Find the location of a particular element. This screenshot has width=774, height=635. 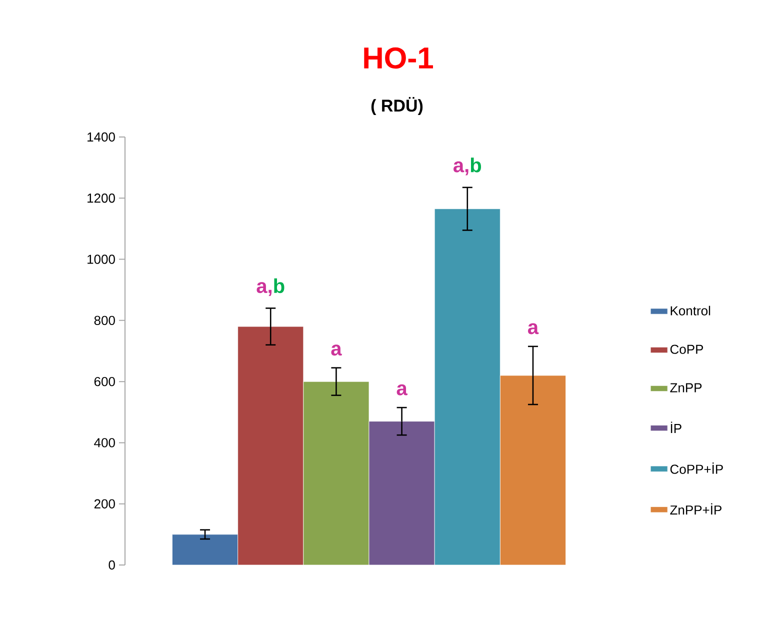

y-tick-label: 600 is located at coordinates (104, 381).